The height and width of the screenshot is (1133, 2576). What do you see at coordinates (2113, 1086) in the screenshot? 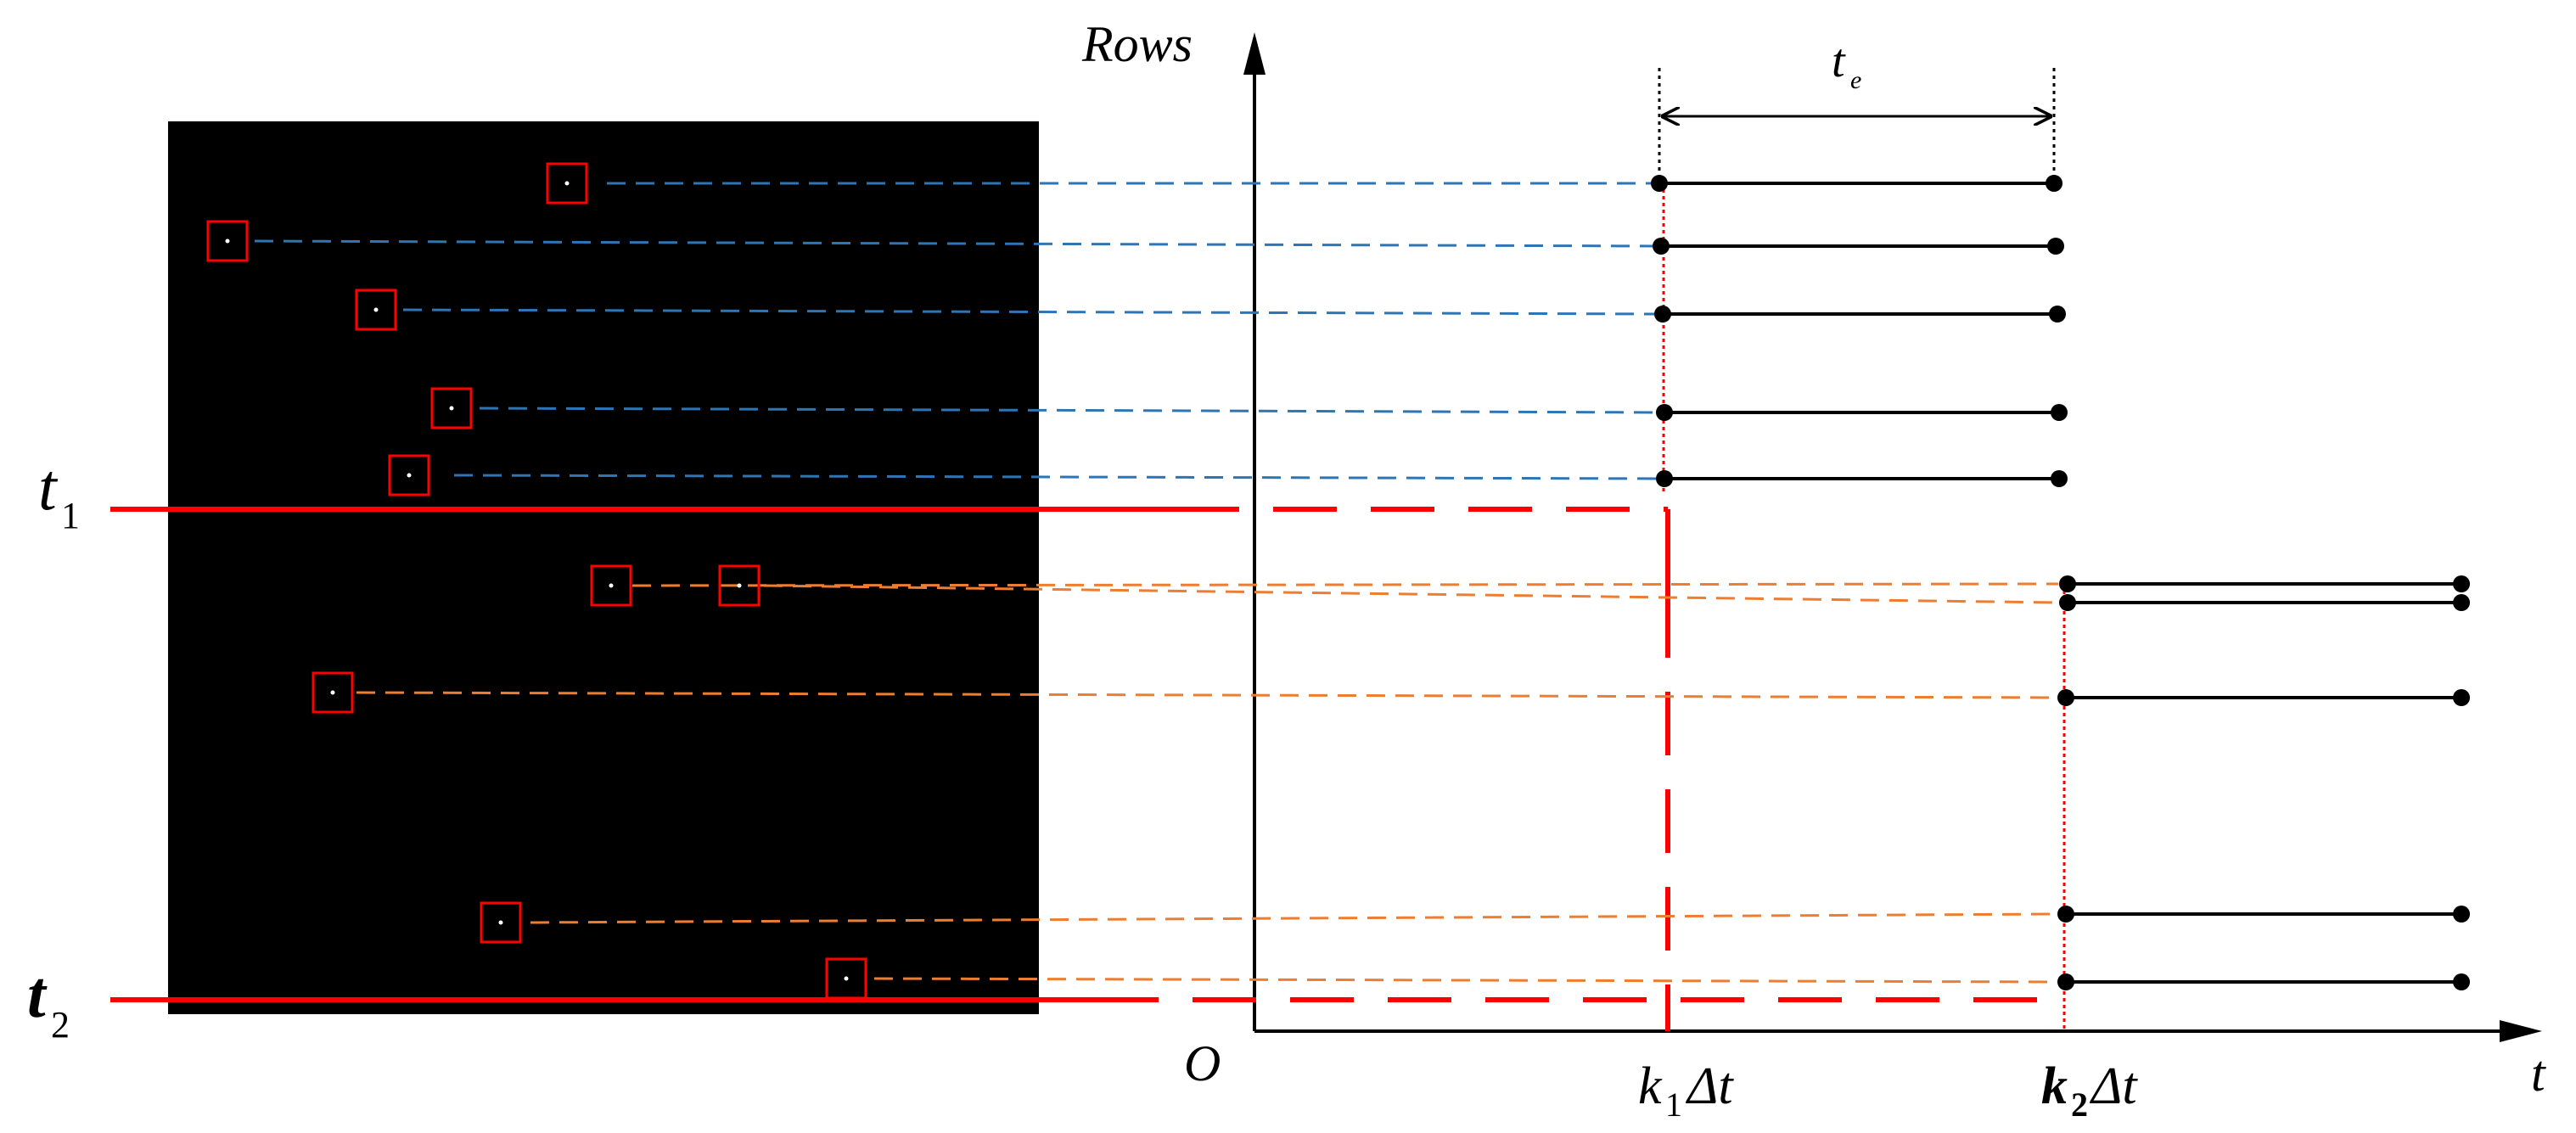
I see `k2-delta-t: Δt` at bounding box center [2113, 1086].